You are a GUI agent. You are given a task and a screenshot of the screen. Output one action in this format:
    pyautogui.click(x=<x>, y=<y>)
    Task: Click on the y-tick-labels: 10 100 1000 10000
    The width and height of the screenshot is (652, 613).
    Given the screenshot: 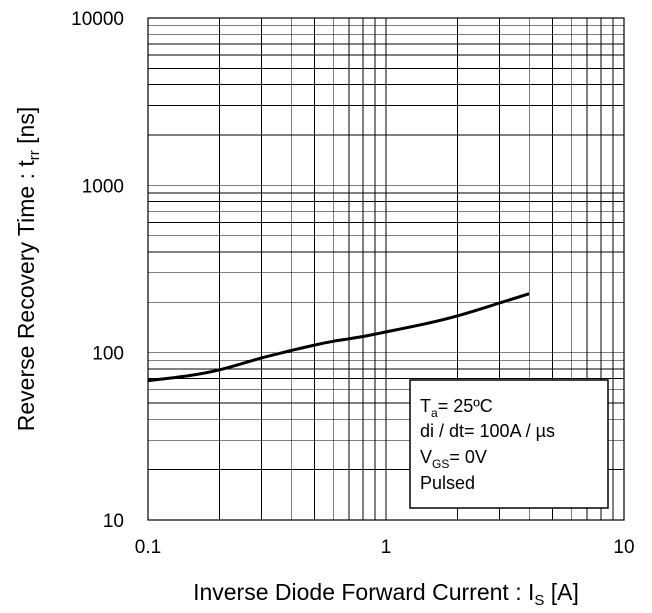 What is the action you would take?
    pyautogui.click(x=97, y=270)
    